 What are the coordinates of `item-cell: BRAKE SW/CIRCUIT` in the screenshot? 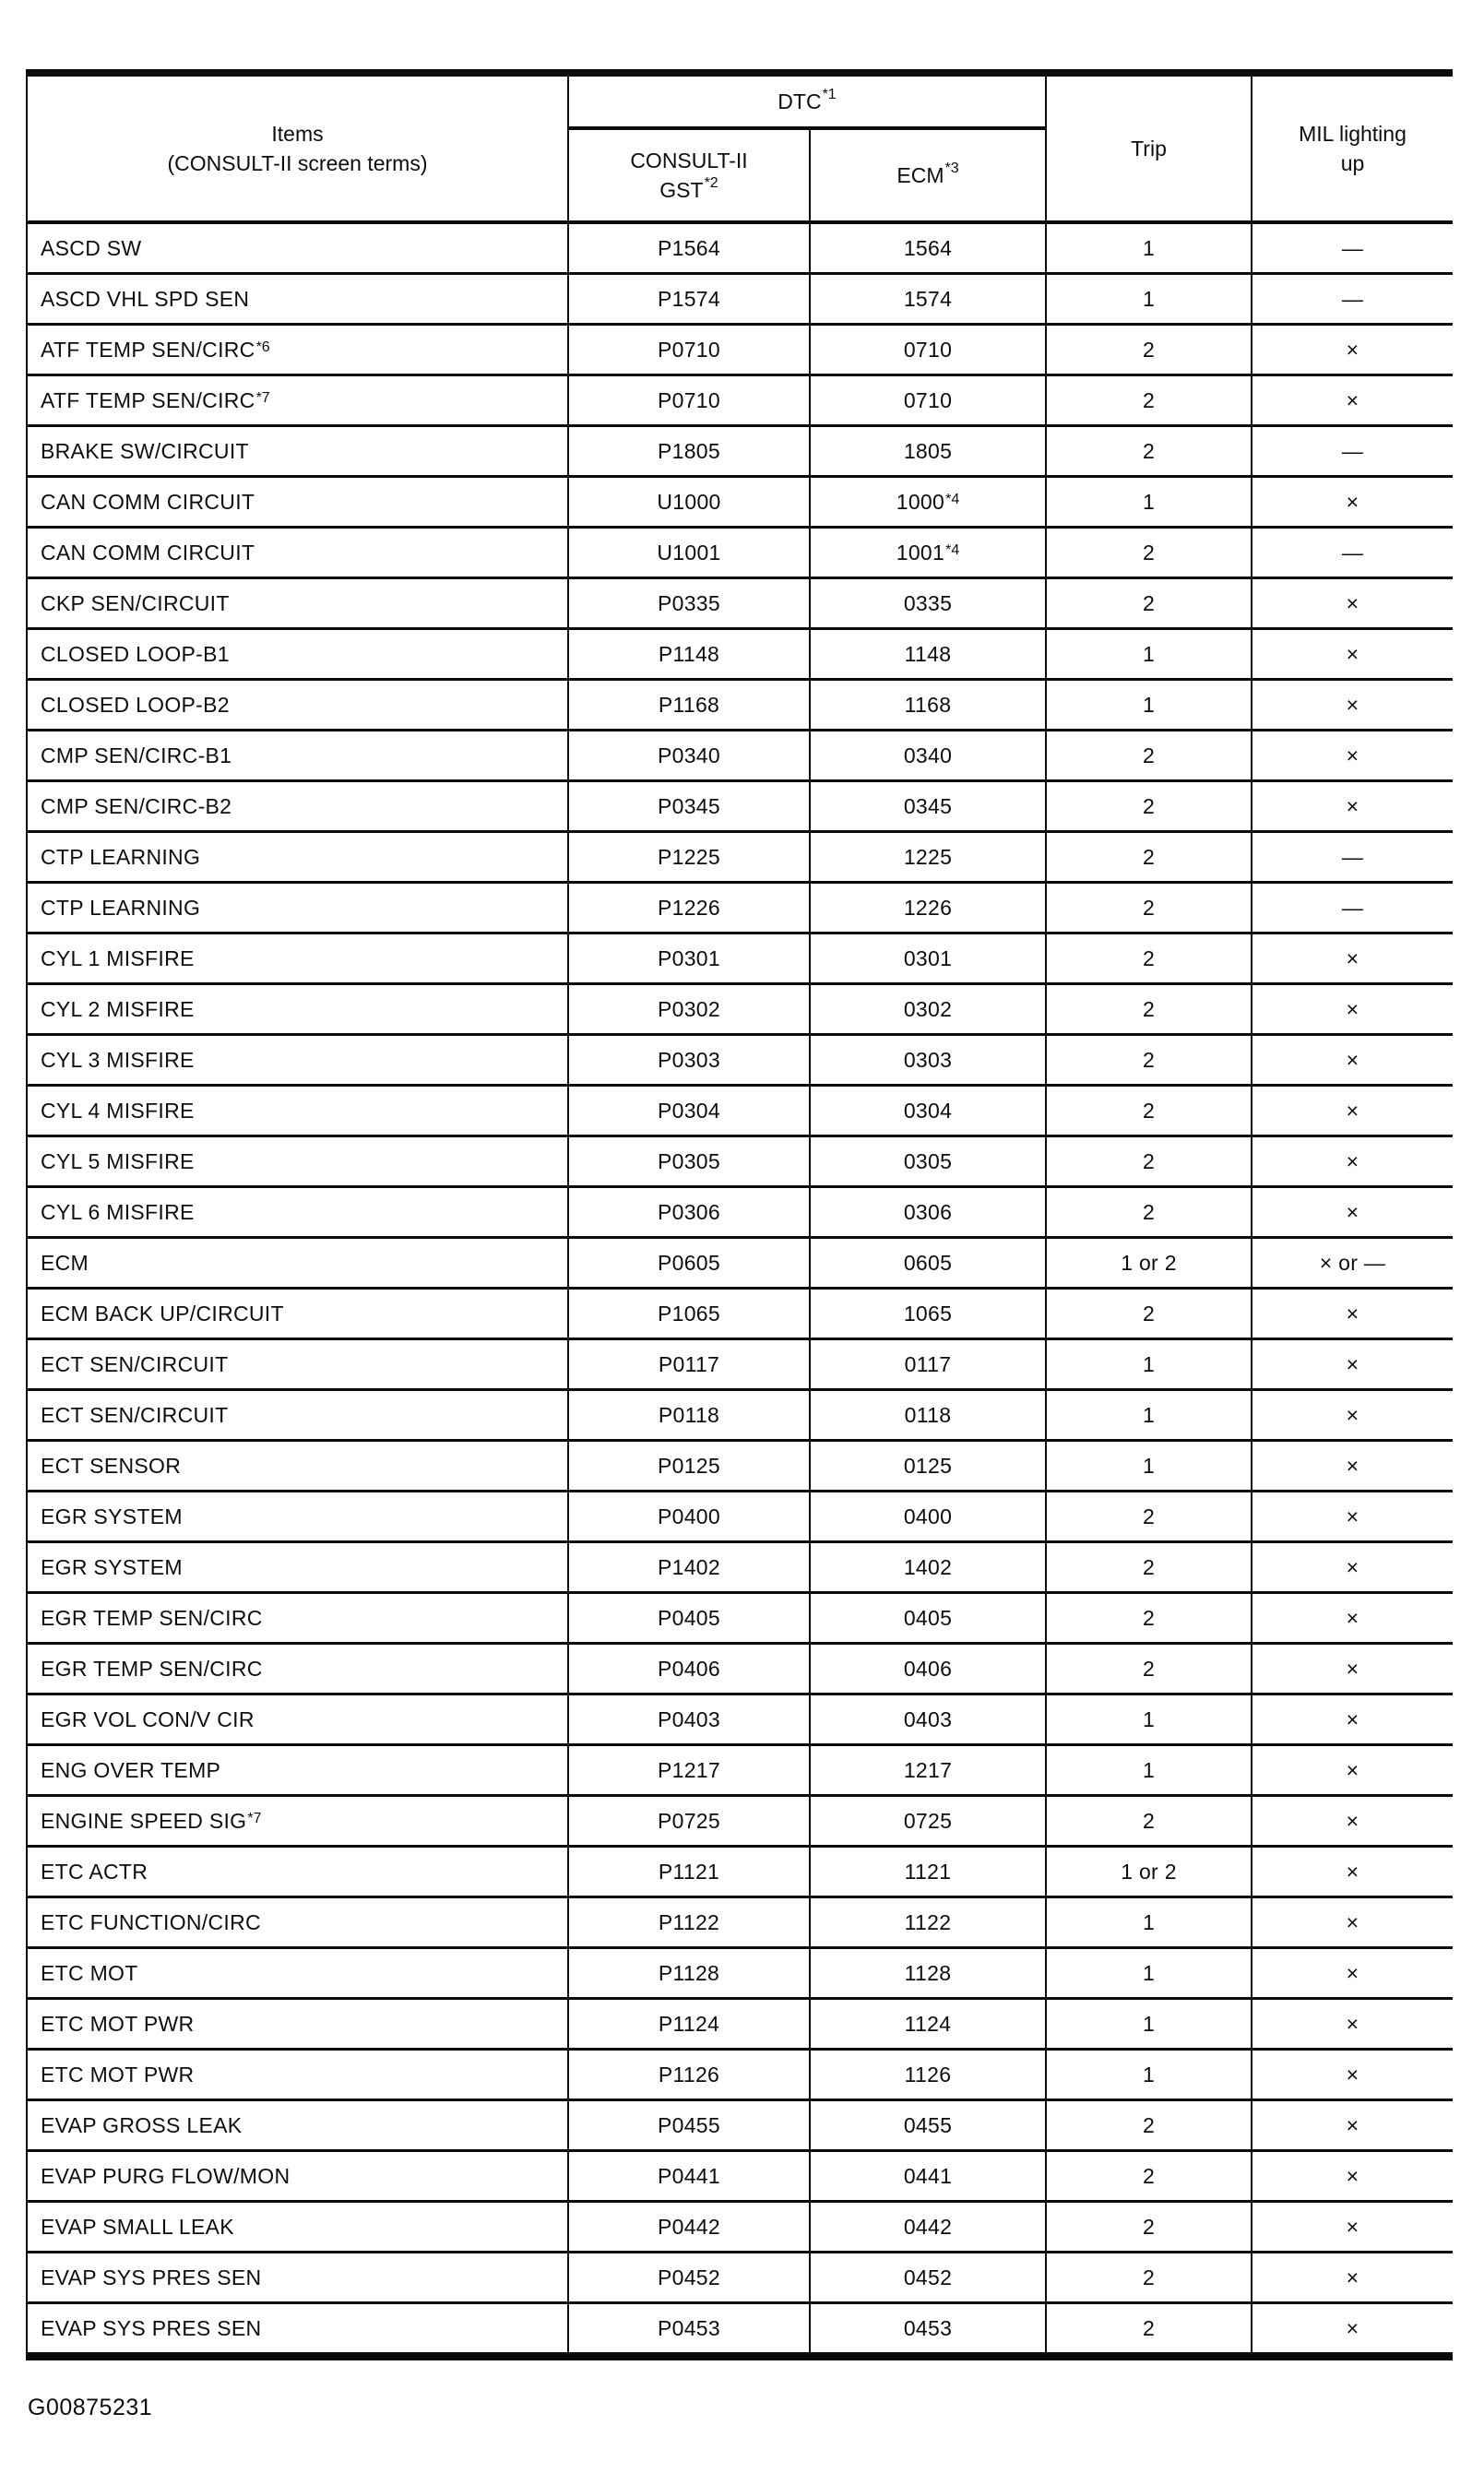 It's located at (145, 450).